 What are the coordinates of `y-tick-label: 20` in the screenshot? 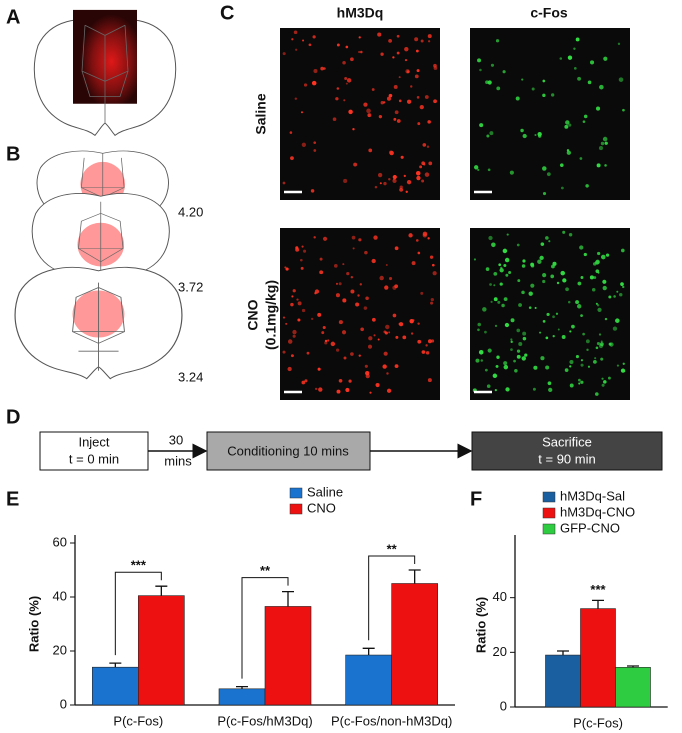 It's located at (500, 651).